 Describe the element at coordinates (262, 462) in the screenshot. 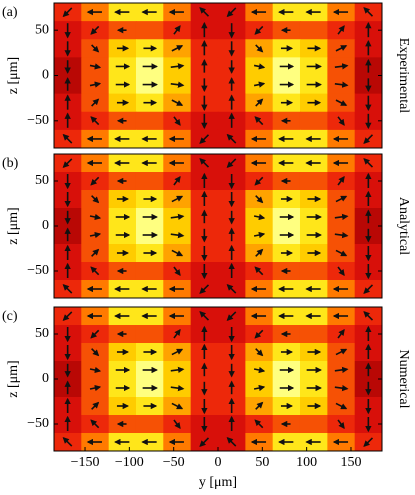

I see `x-tick-label: 50` at that location.